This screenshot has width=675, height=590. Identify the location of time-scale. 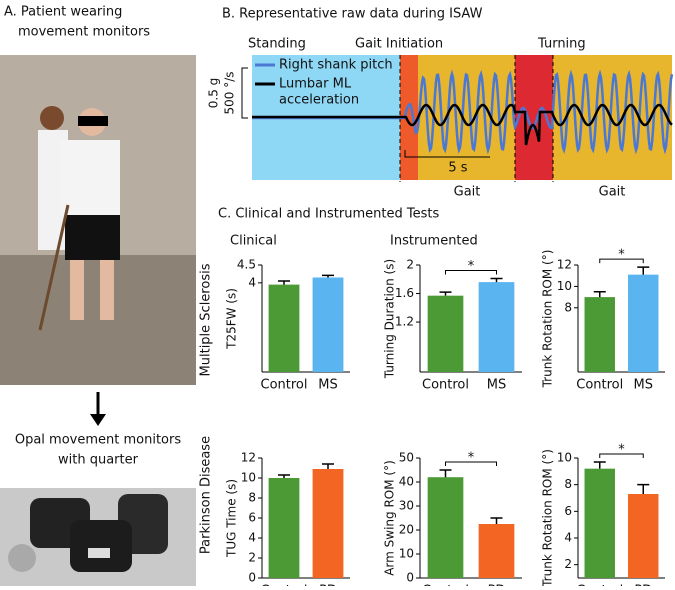
(447, 154).